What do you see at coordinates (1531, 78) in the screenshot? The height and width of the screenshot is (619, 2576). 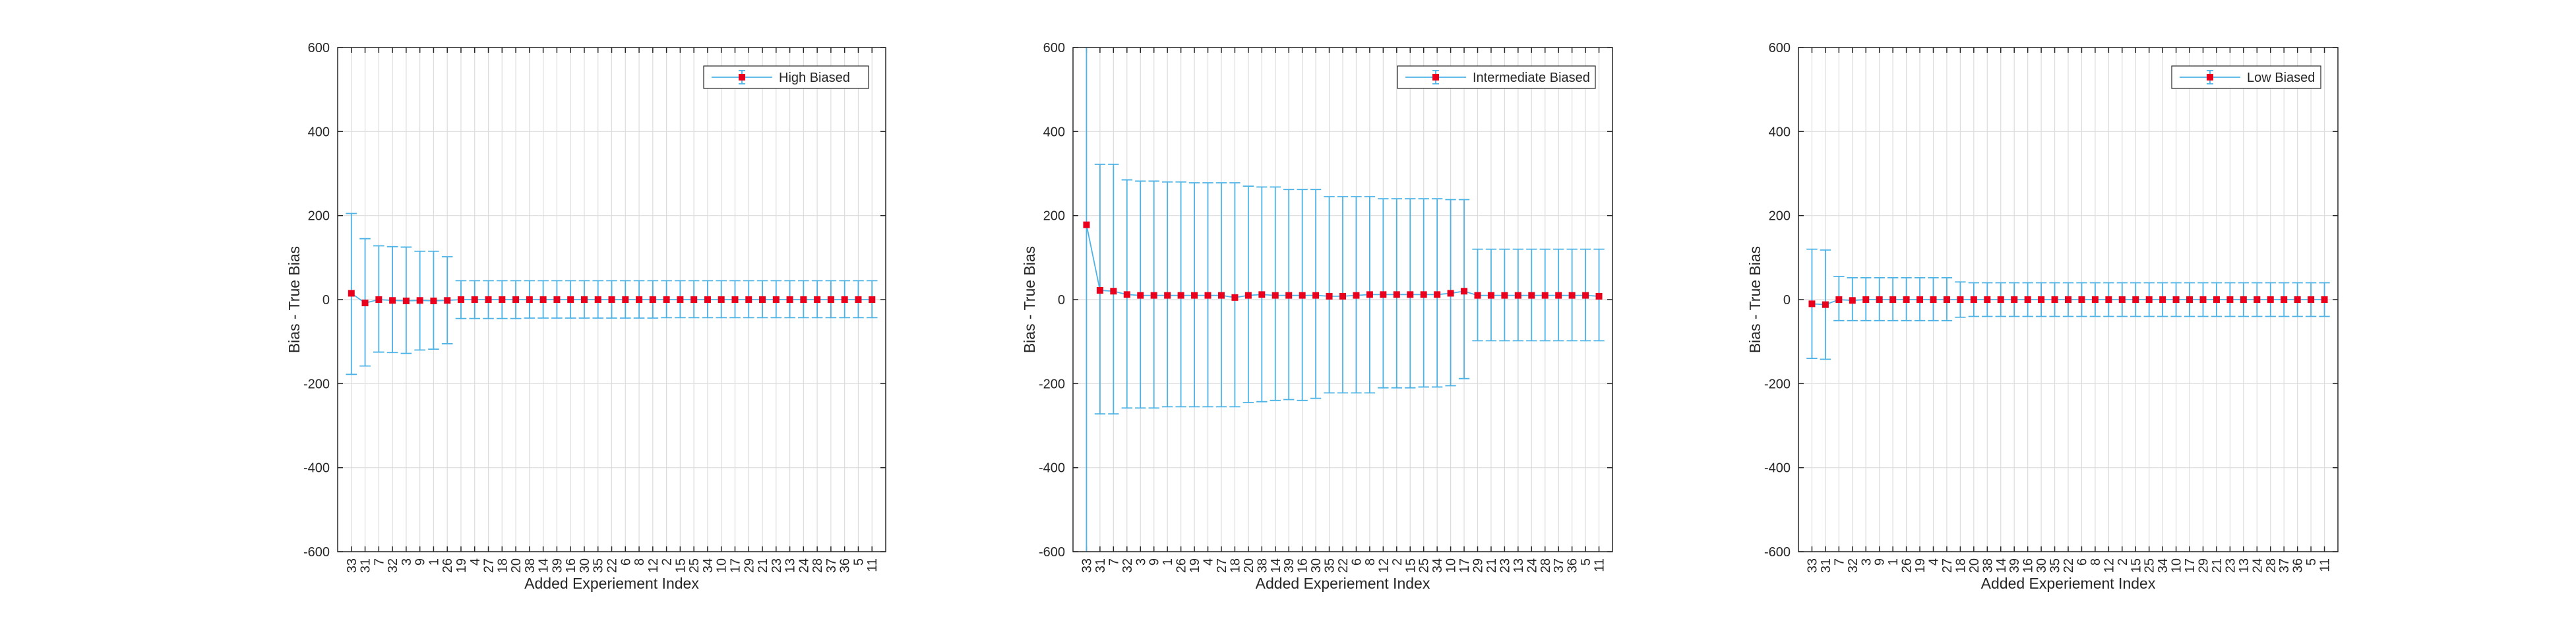 I see `legend-label: Intermediate Biased` at bounding box center [1531, 78].